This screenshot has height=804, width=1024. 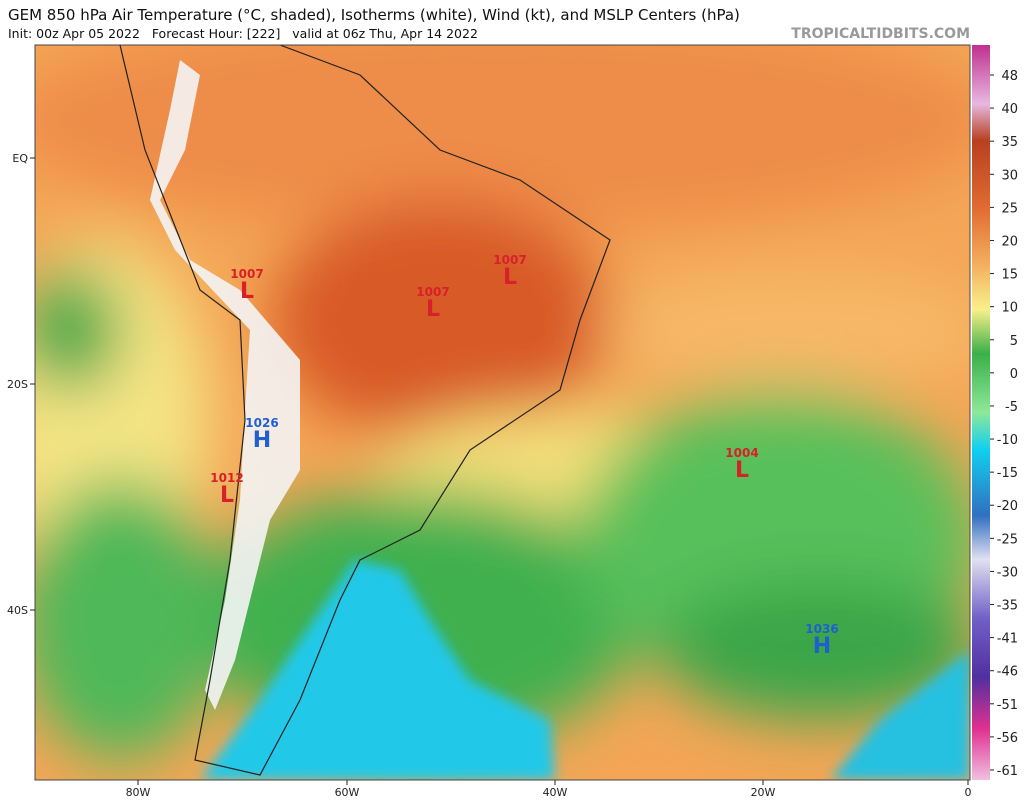 What do you see at coordinates (981, 412) in the screenshot?
I see `colorbar` at bounding box center [981, 412].